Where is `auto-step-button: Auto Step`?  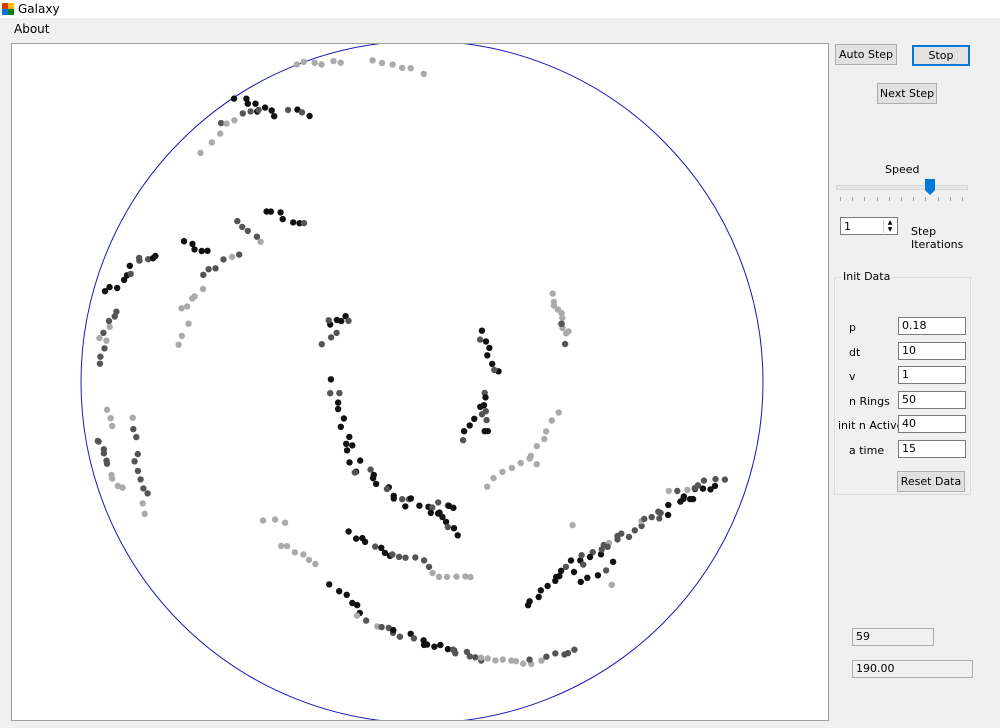
auto-step-button: Auto Step is located at coordinates (866, 54).